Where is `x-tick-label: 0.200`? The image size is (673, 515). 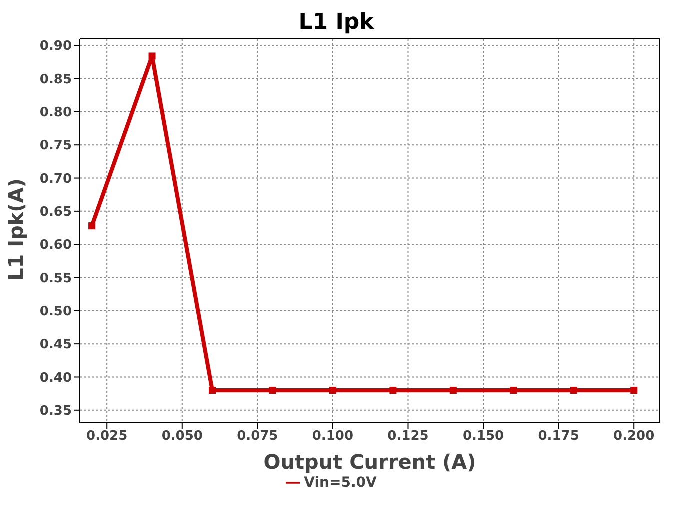 x-tick-label: 0.200 is located at coordinates (634, 436).